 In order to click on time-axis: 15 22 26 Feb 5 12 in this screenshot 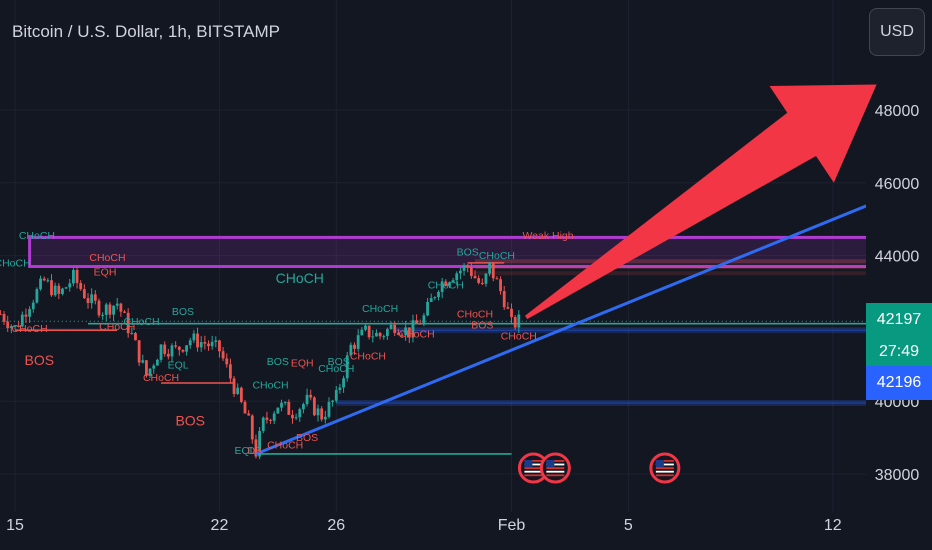, I will do `click(424, 525)`.